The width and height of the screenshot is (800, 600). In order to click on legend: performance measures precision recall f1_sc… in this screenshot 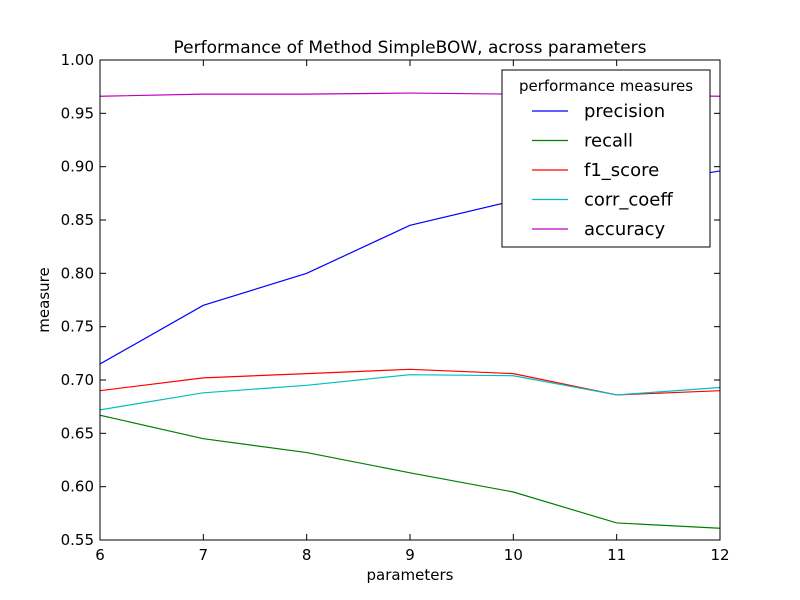, I will do `click(606, 158)`.